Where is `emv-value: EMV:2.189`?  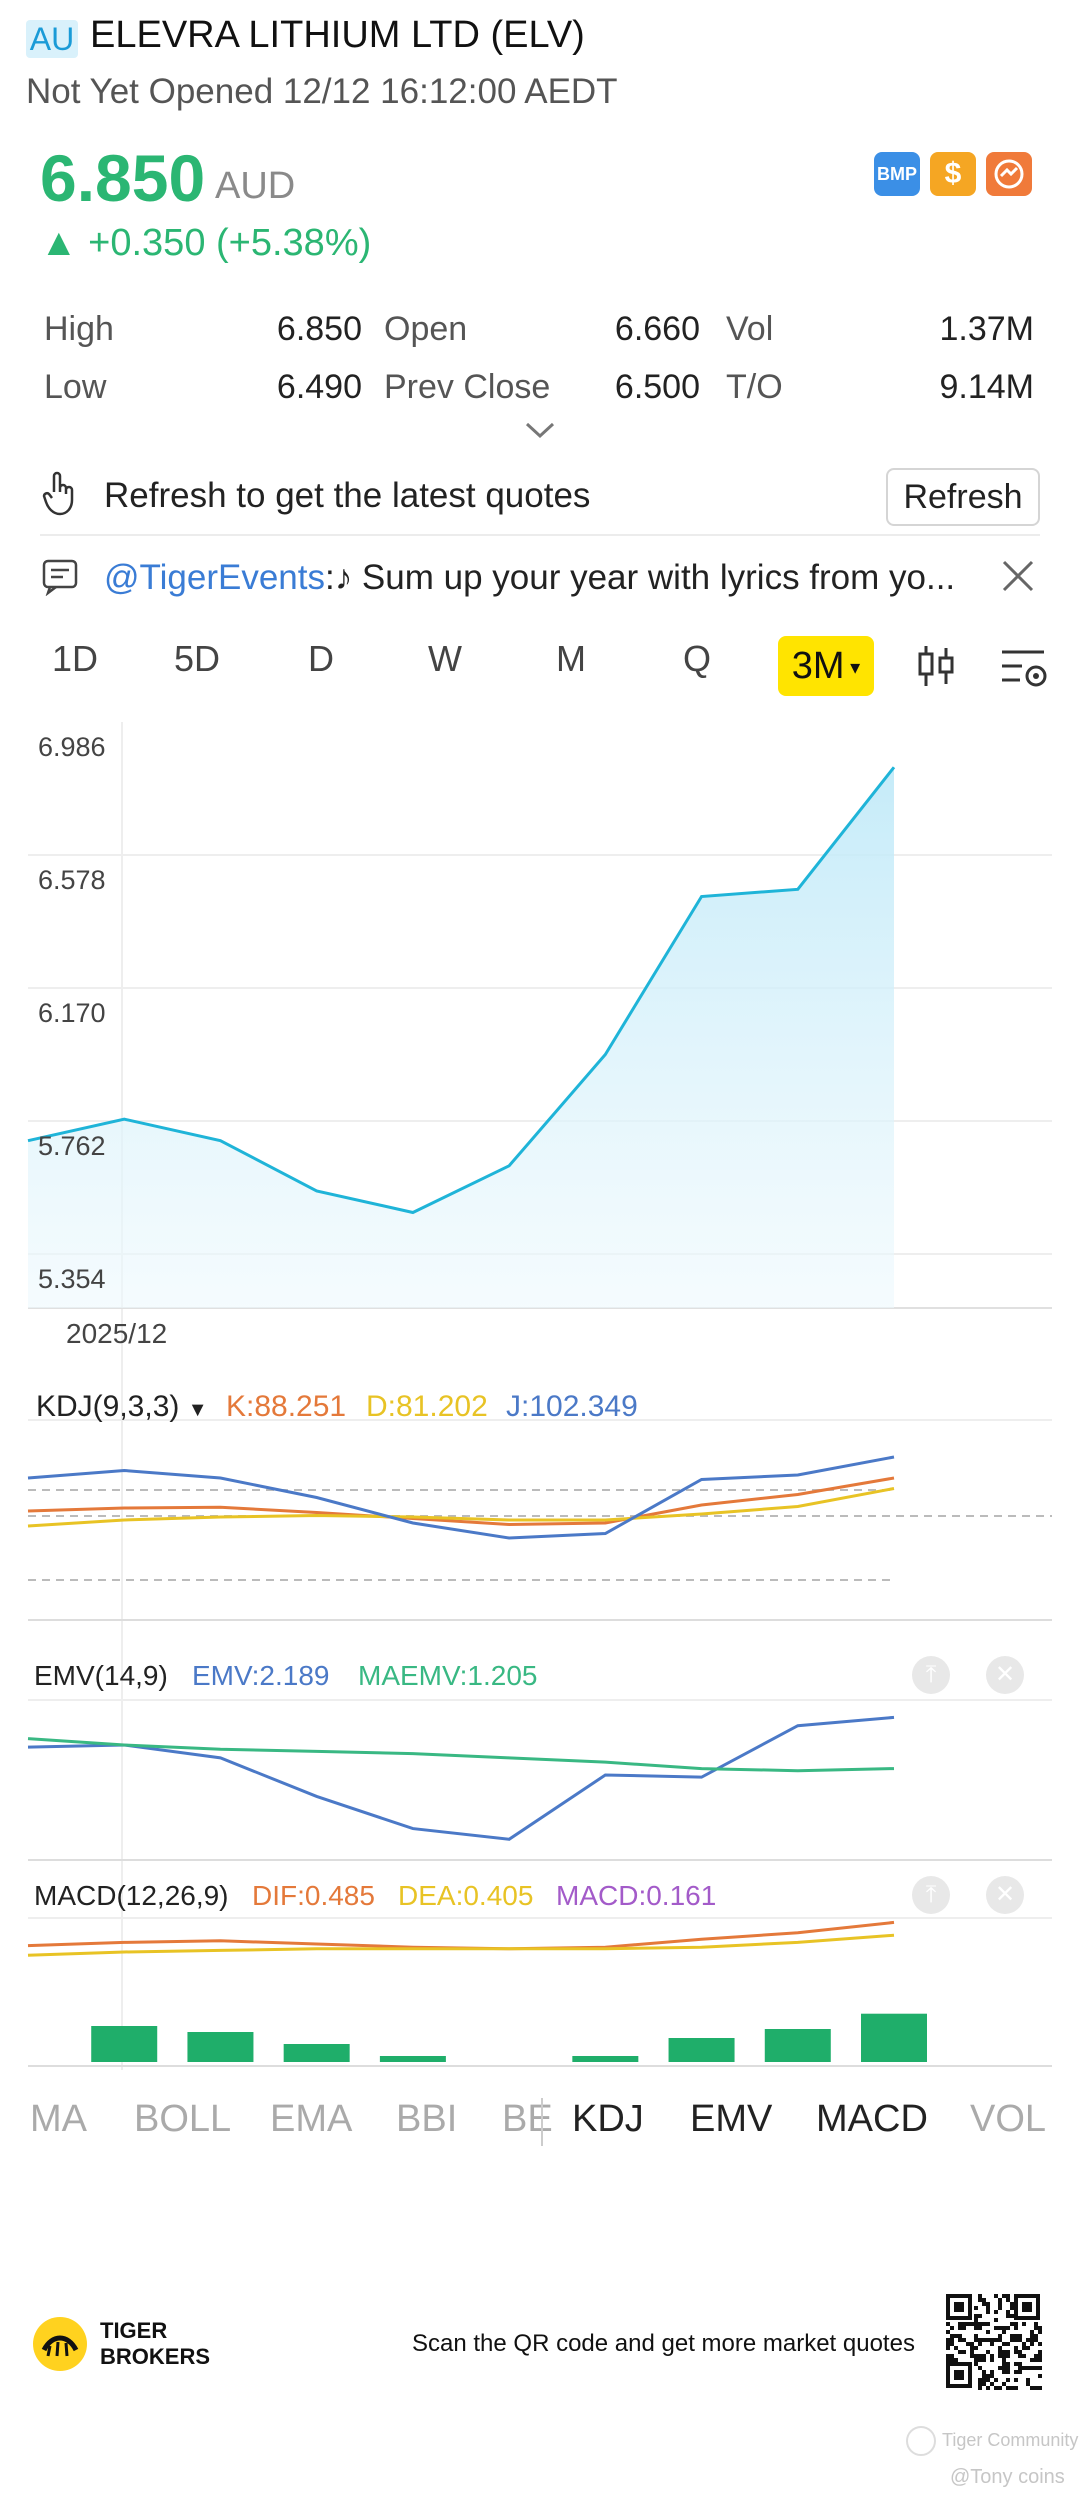 emv-value: EMV:2.189 is located at coordinates (261, 1675).